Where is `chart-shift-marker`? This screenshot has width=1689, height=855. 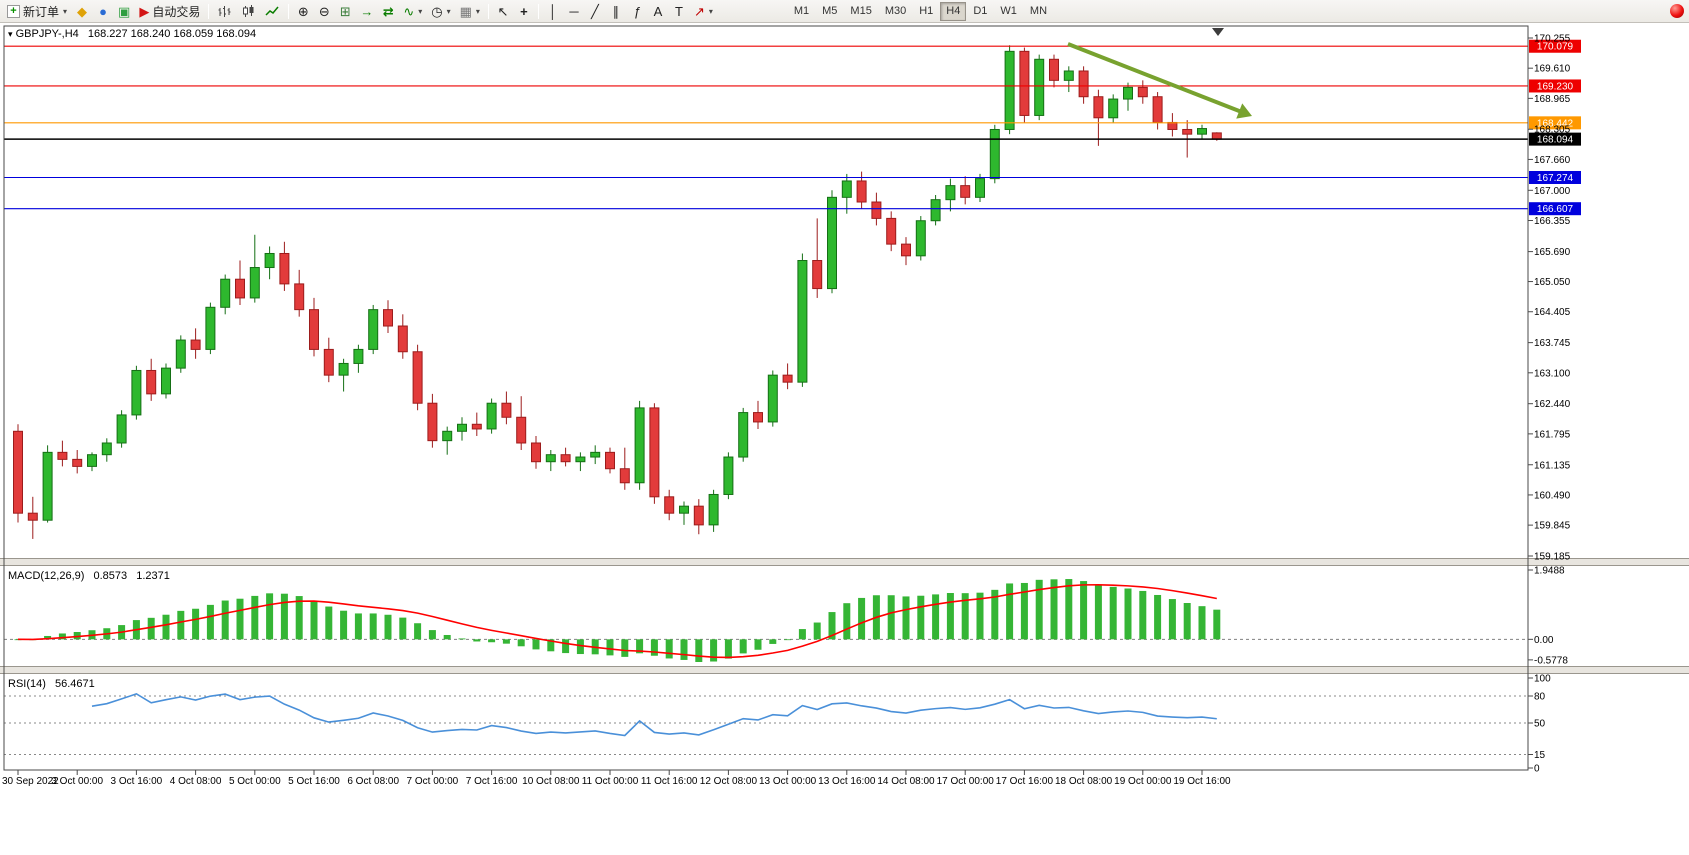
chart-shift-marker is located at coordinates (1218, 32).